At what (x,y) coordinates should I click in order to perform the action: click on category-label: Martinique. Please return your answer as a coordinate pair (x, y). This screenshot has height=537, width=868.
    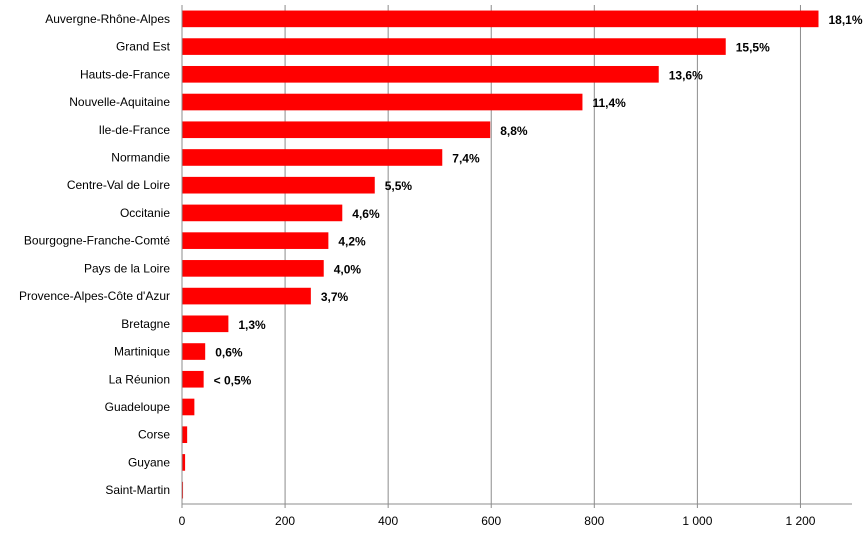
    Looking at the image, I should click on (142, 352).